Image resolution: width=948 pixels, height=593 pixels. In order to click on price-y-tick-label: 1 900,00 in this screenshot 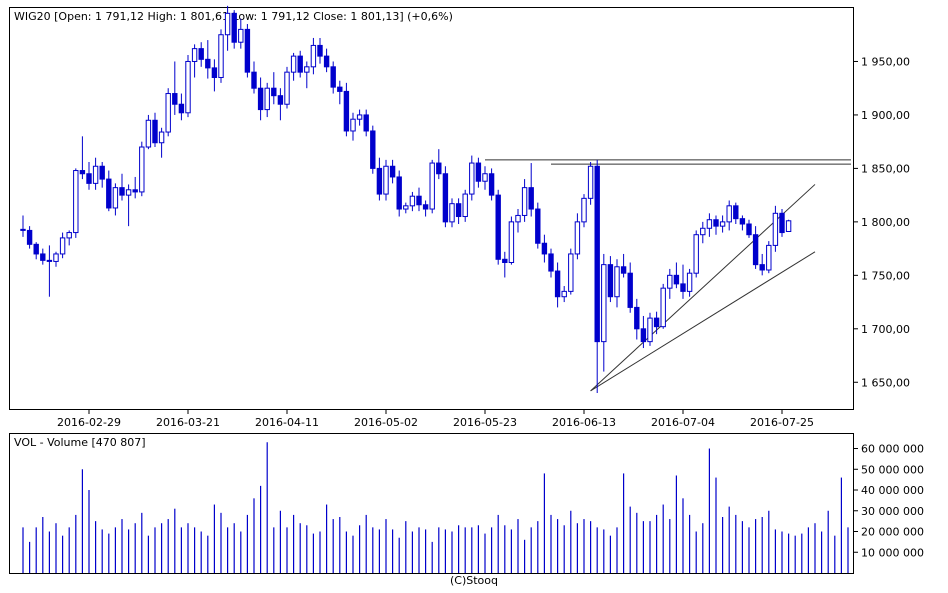, I will do `click(885, 115)`.